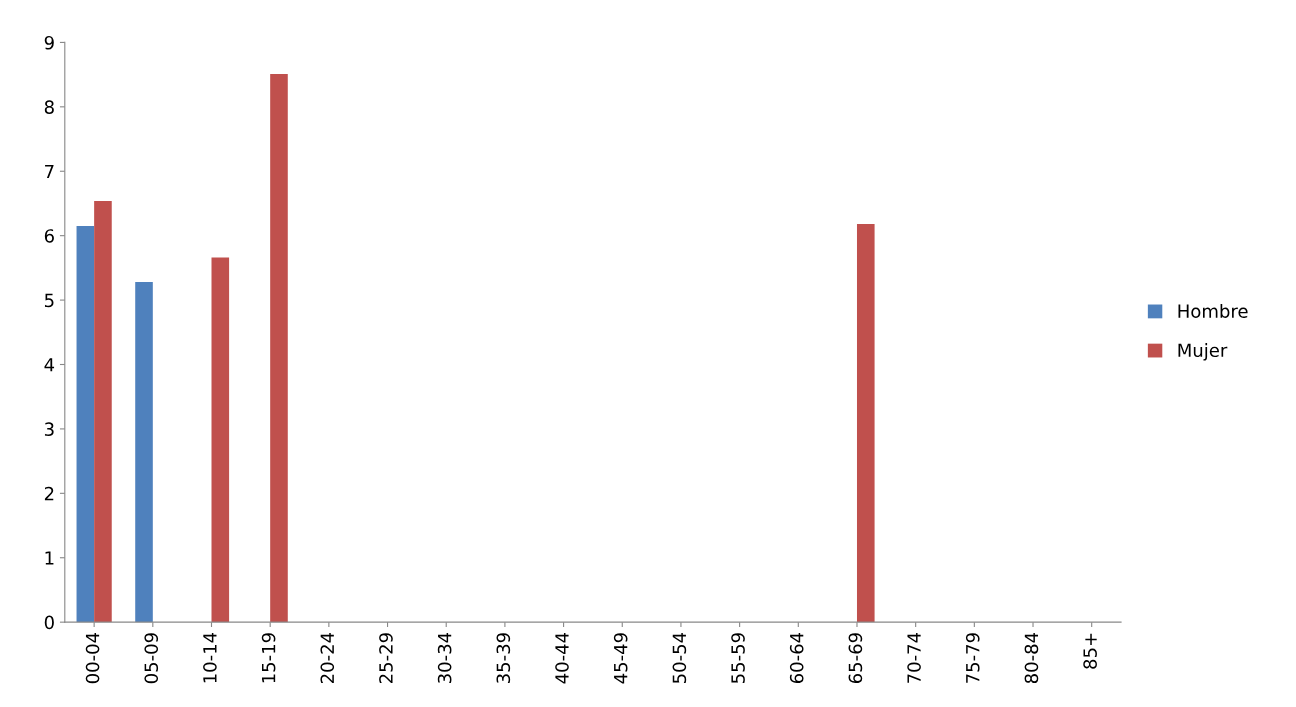 The image size is (1296, 707). I want to click on y-tick-label: 8, so click(49, 107).